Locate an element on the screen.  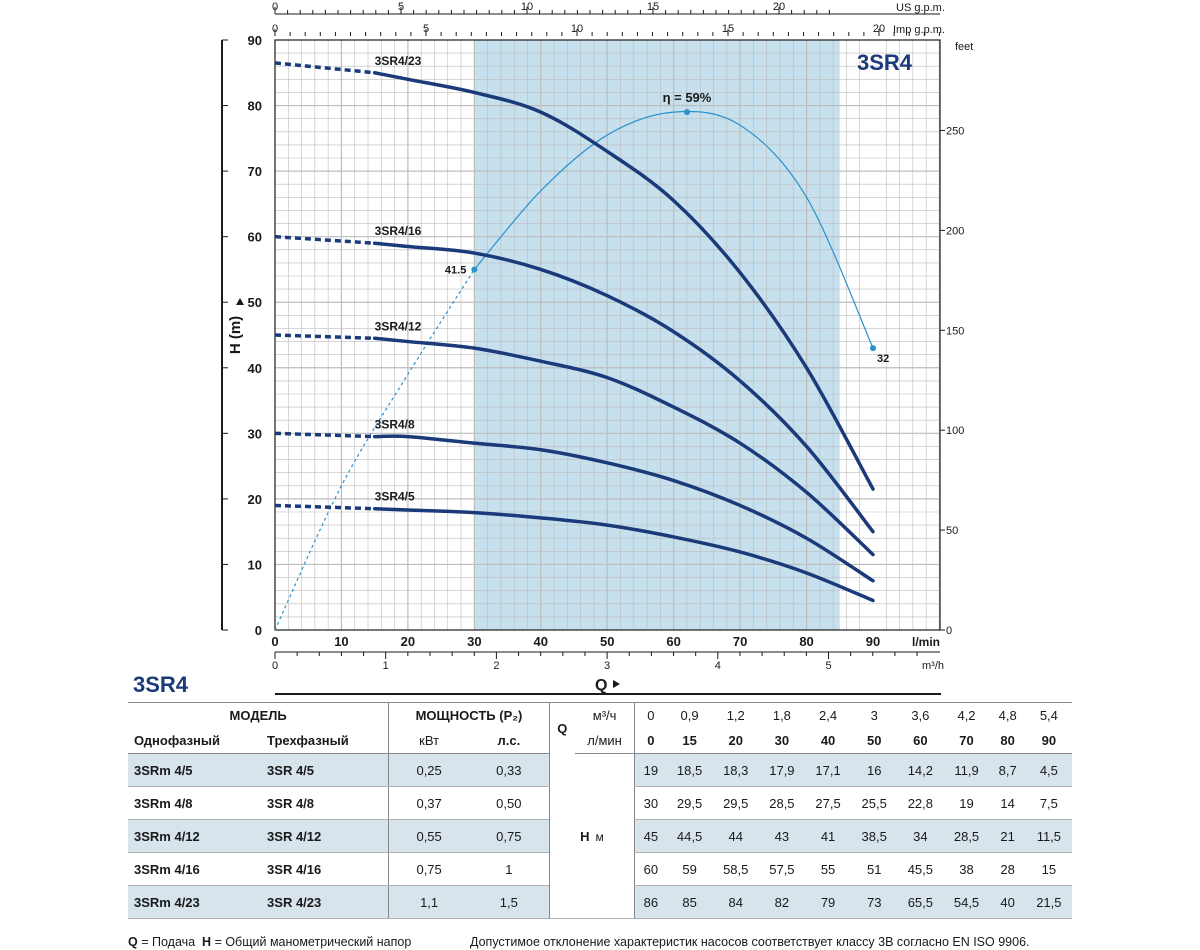
y-axis-title: H (m) is located at coordinates (235, 335).